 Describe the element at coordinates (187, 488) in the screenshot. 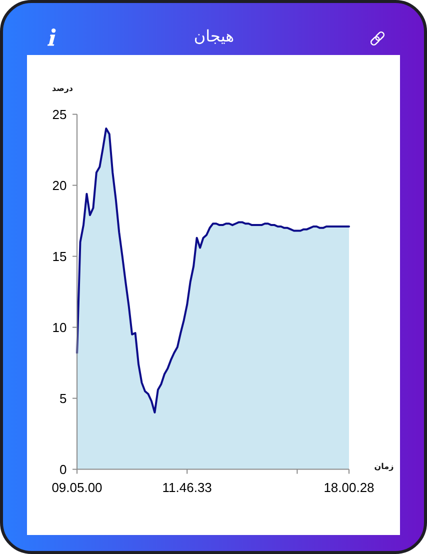

I see `x-tick-label: 11.46.33` at that location.